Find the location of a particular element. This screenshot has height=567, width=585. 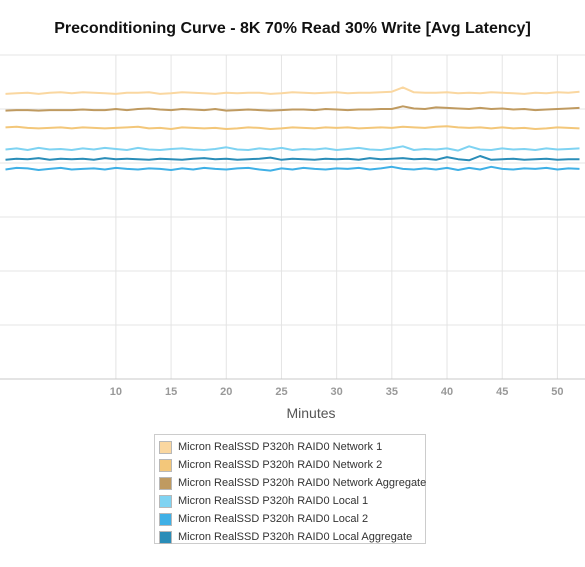

series-lines is located at coordinates (292, 129).